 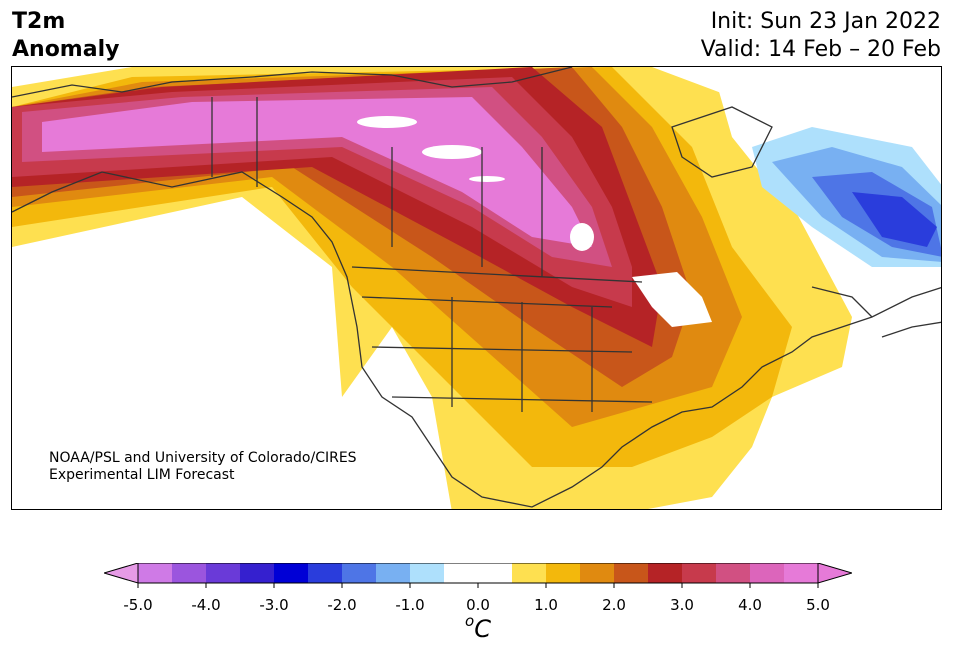 What do you see at coordinates (66, 49) in the screenshot?
I see `title-line-anomaly: Anomaly` at bounding box center [66, 49].